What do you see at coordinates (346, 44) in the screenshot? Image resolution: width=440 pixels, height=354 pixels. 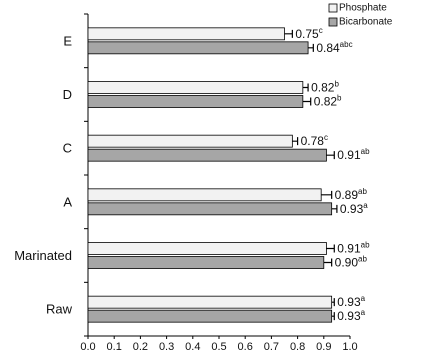 I see `value-label-superscript: abc` at bounding box center [346, 44].